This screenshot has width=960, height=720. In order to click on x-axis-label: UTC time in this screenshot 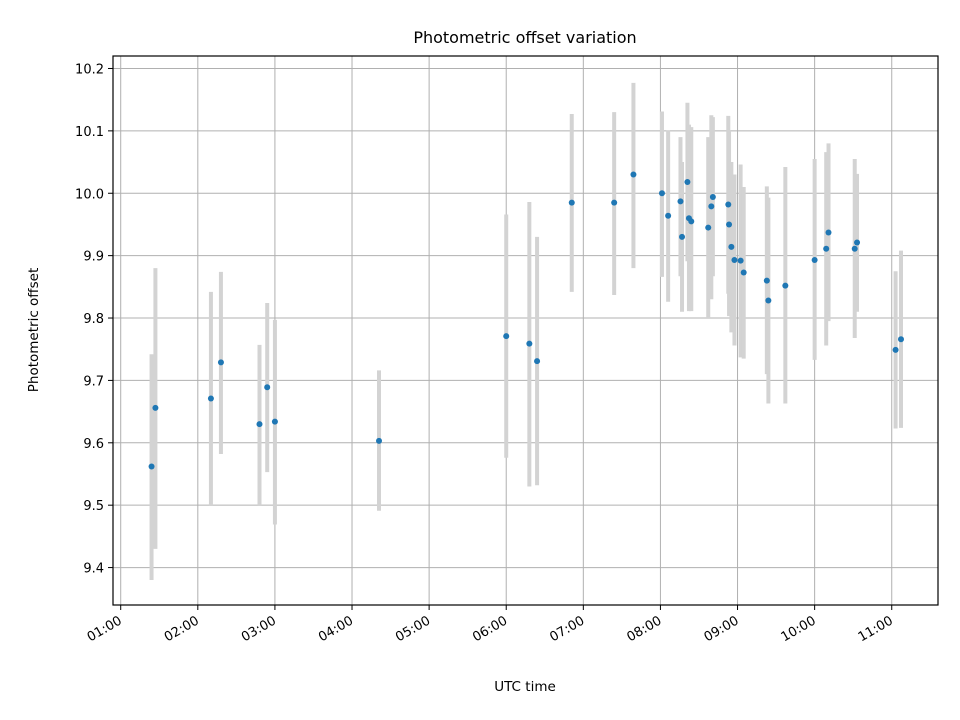, I will do `click(525, 687)`.